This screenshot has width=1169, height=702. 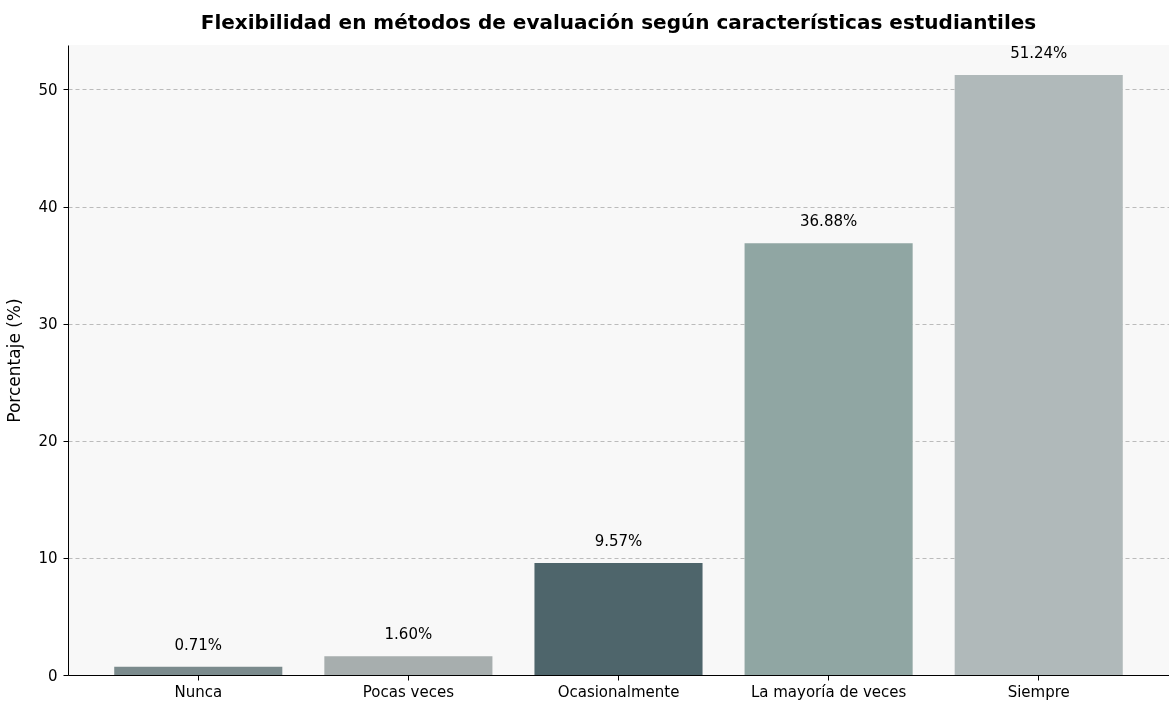 I want to click on y-tick-label: 0, so click(x=52, y=675).